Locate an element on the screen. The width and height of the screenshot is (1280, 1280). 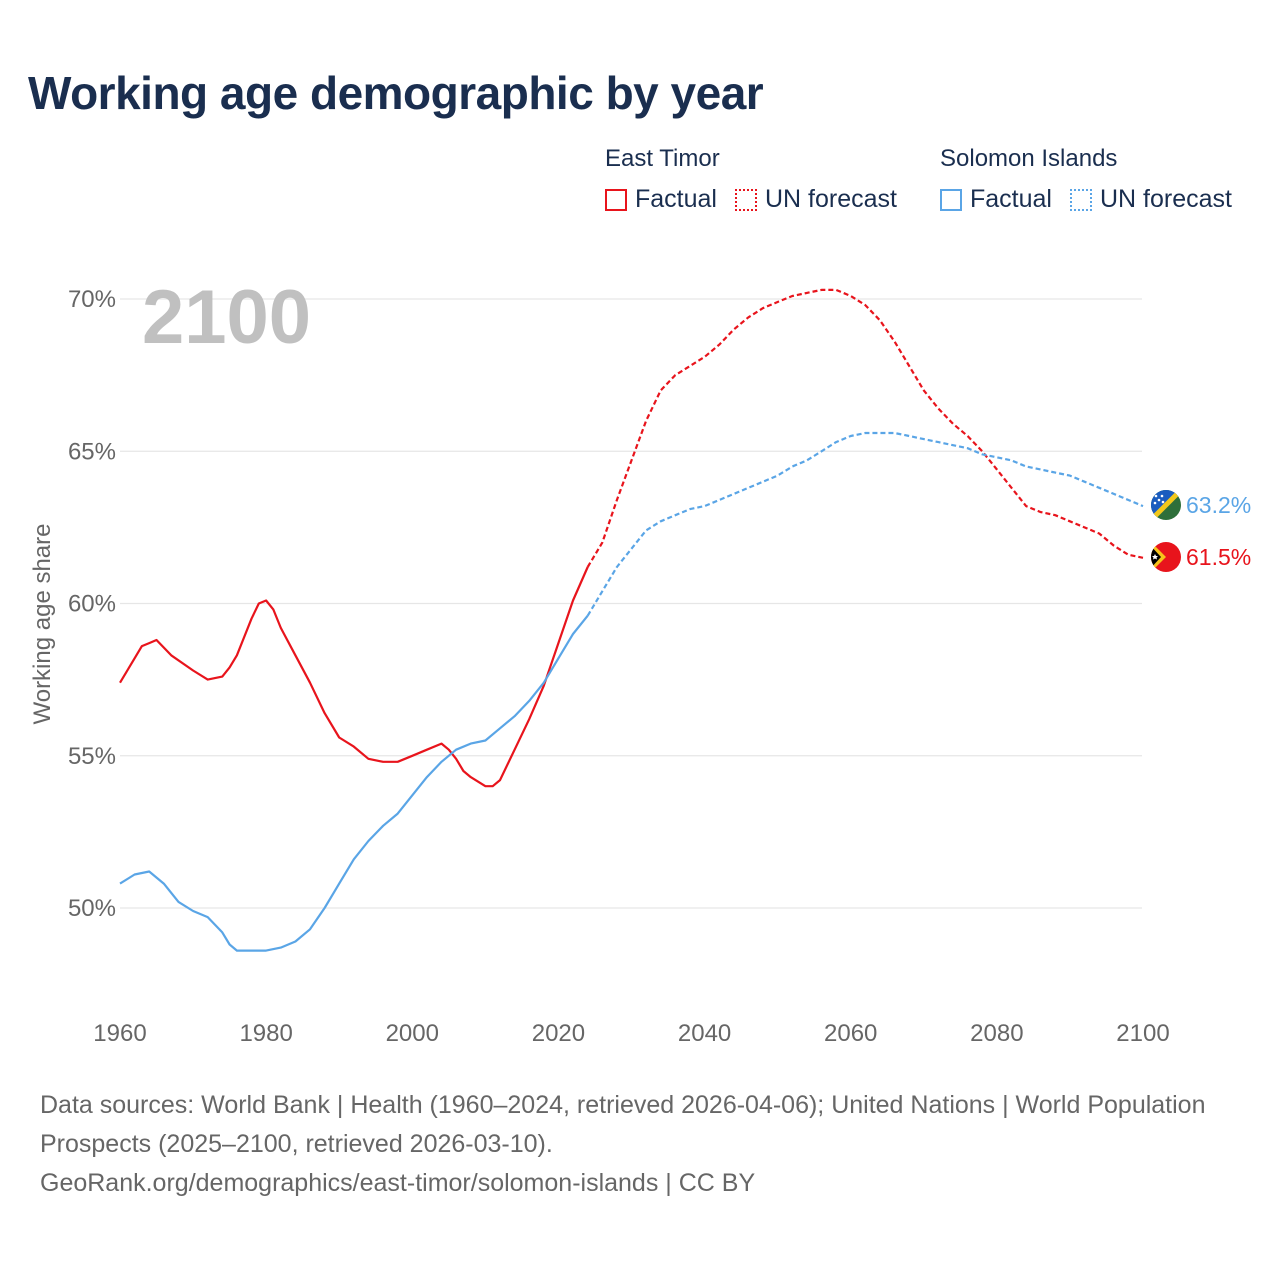
y-axis: 50% 55% 60% 65% 70% is located at coordinates (92, 604).